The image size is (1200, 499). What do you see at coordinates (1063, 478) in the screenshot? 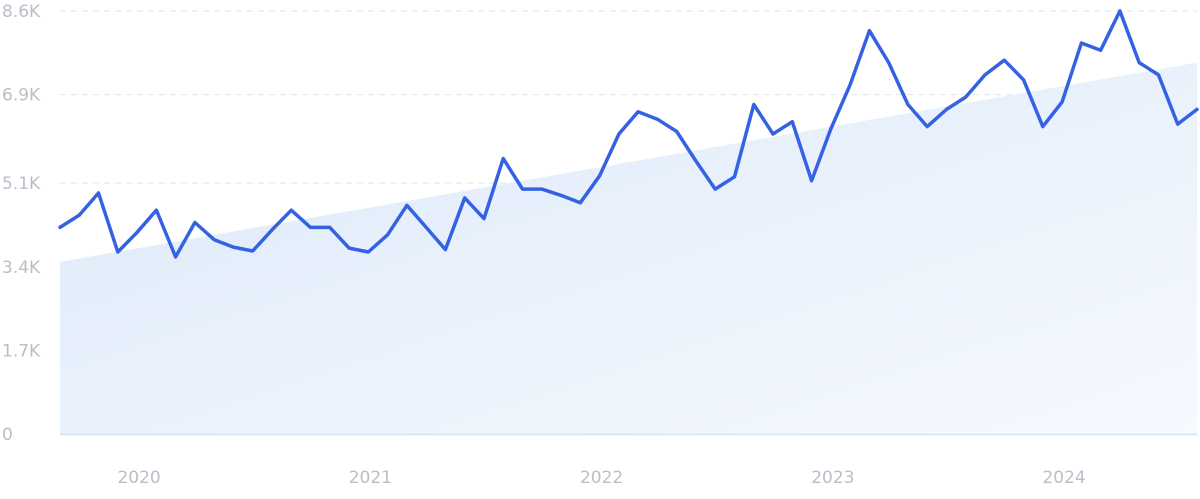
I see `x-tick-label: 2024` at bounding box center [1063, 478].